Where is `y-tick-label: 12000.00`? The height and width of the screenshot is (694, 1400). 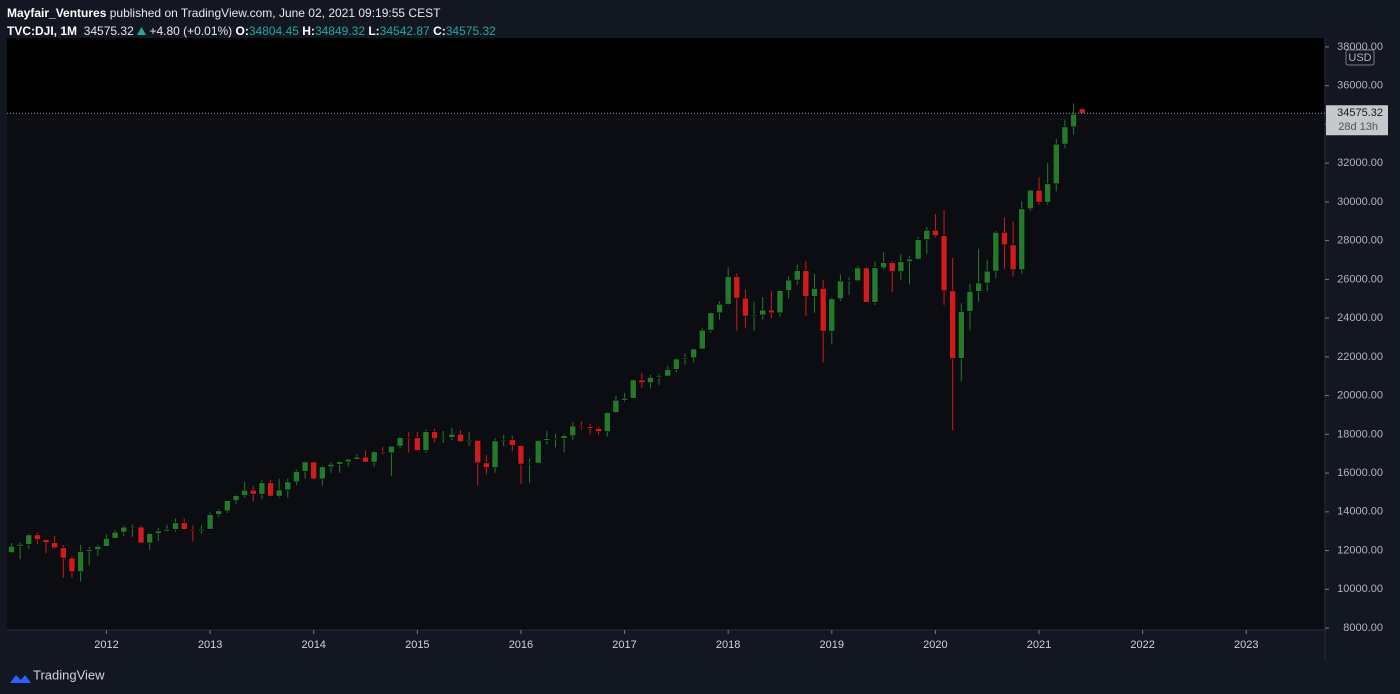
y-tick-label: 12000.00 is located at coordinates (1360, 550).